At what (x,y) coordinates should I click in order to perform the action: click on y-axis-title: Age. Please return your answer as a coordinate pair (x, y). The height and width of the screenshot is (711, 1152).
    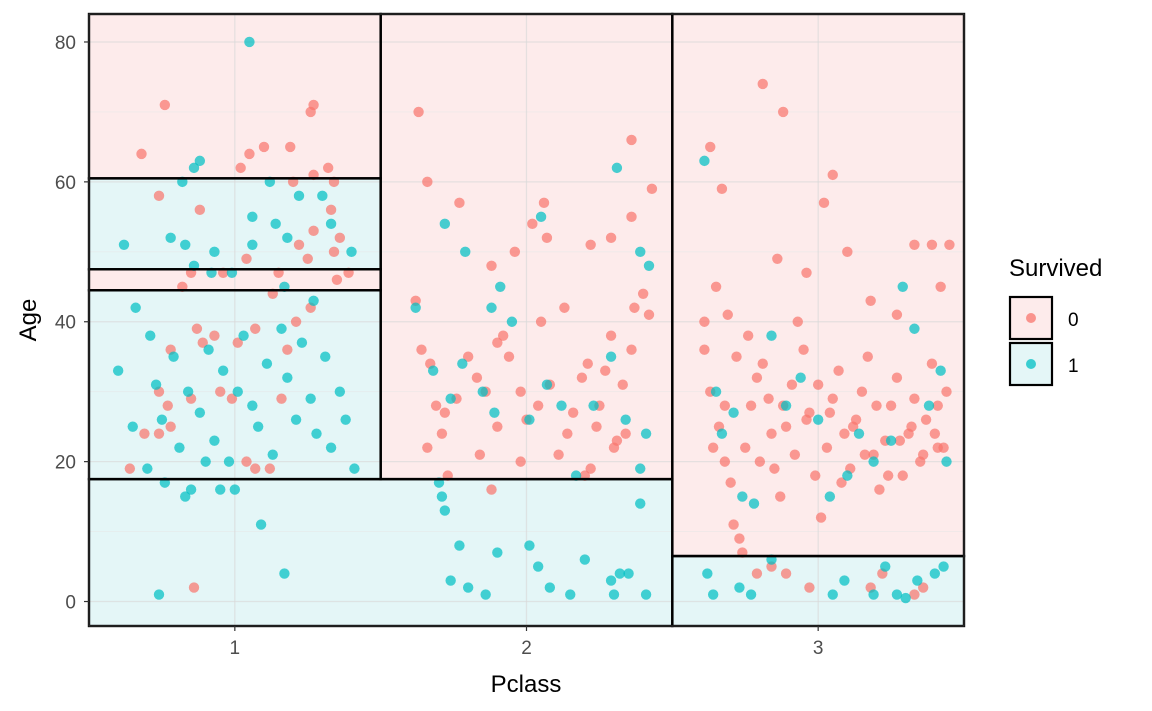
    Looking at the image, I should click on (28, 320).